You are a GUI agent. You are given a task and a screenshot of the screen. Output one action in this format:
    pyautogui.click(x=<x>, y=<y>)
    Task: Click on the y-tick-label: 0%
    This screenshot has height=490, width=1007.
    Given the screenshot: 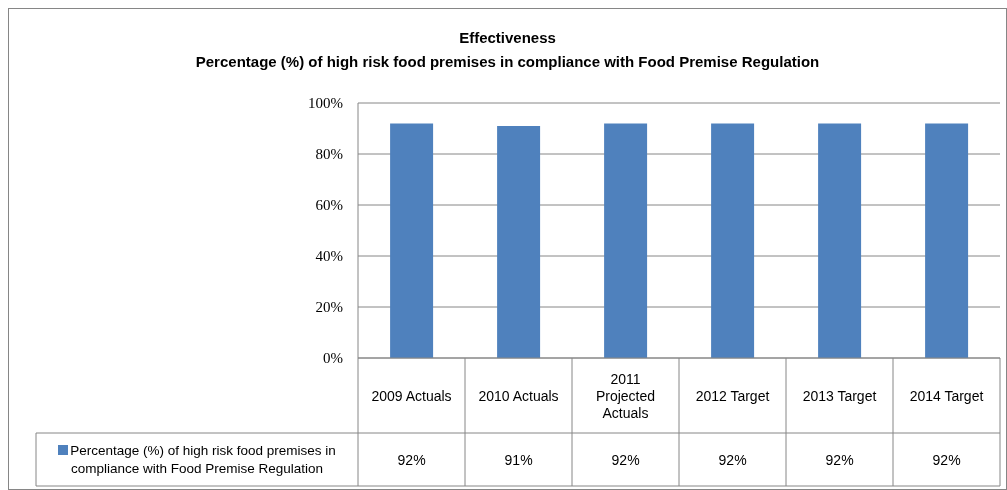 What is the action you would take?
    pyautogui.click(x=333, y=358)
    